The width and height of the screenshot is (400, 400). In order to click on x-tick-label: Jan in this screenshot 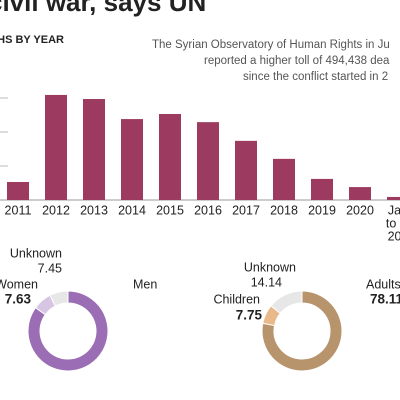, I will do `click(394, 210)`.